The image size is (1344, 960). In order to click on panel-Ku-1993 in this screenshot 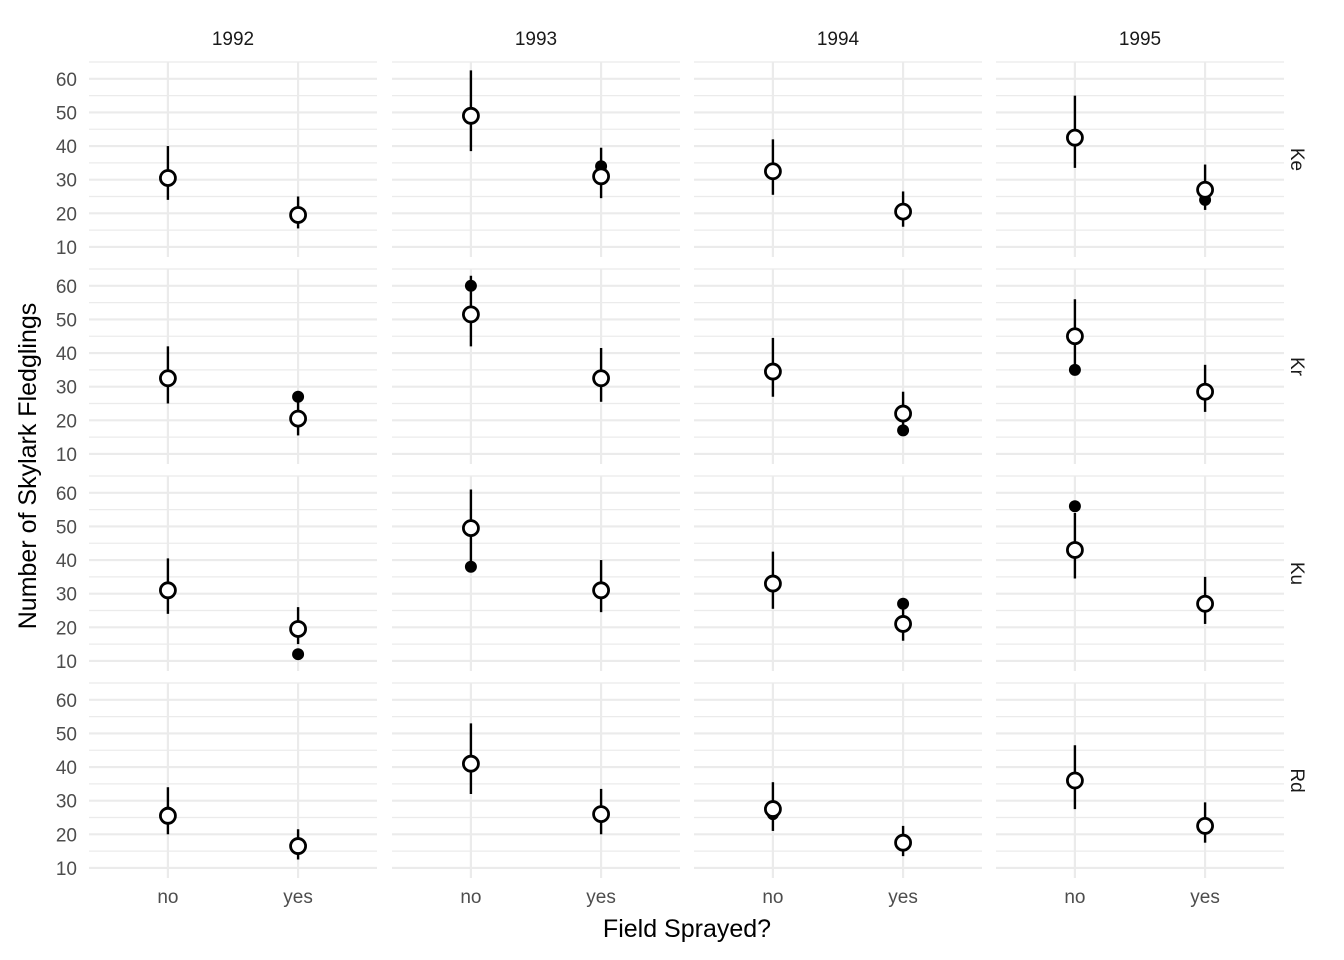, I will do `click(536, 573)`.